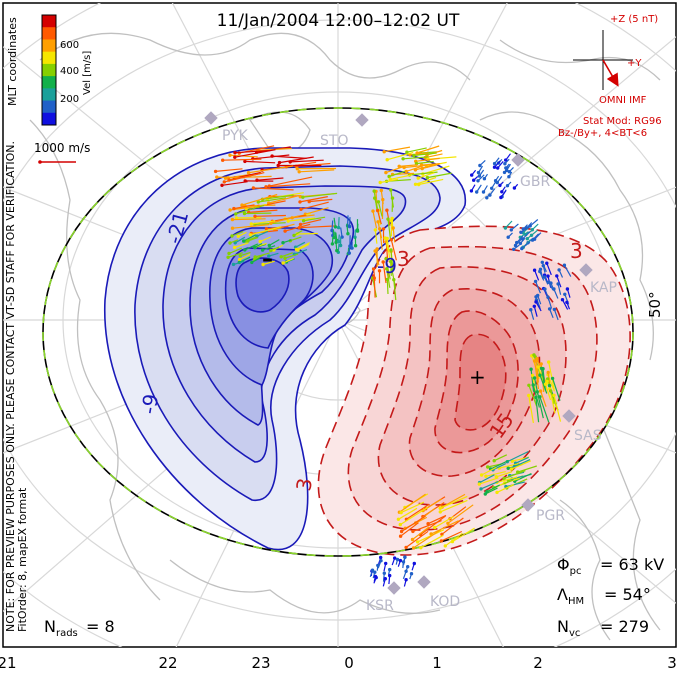  Describe the element at coordinates (380, 606) in the screenshot. I see `station-label: KSR` at that location.